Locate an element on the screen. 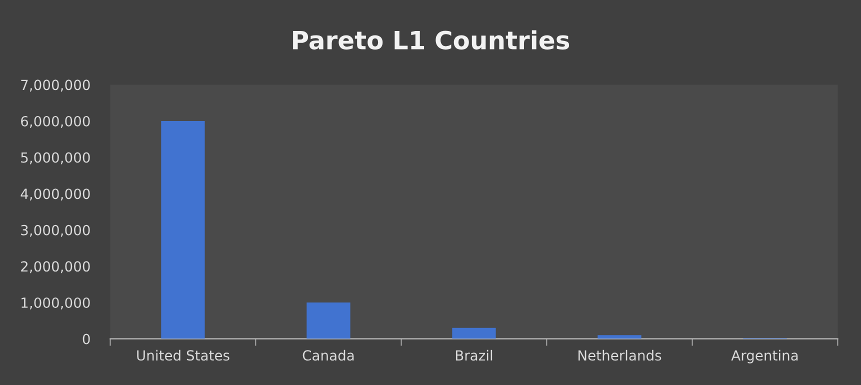 The image size is (861, 385). y-tick-label: 7,000,000 is located at coordinates (55, 86).